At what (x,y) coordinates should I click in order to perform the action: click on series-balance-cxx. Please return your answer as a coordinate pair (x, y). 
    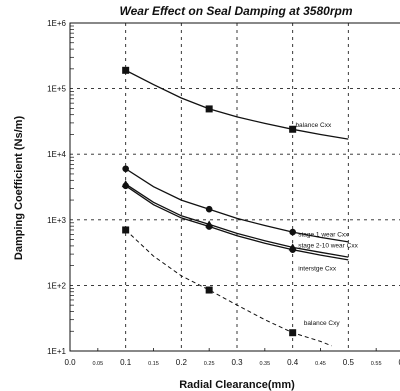
    Looking at the image, I should click on (235, 103).